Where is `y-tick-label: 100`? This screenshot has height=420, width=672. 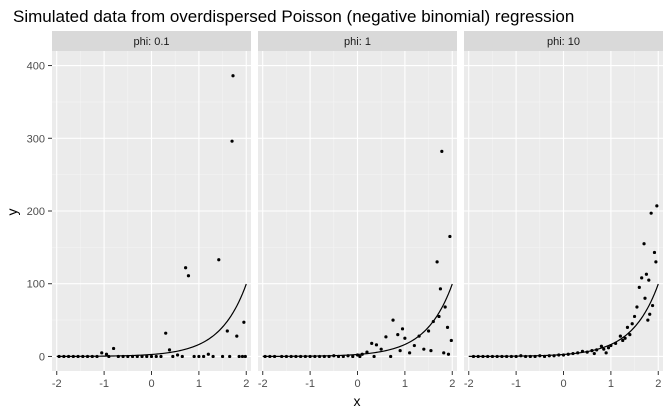
y-tick-label: 100 is located at coordinates (36, 285).